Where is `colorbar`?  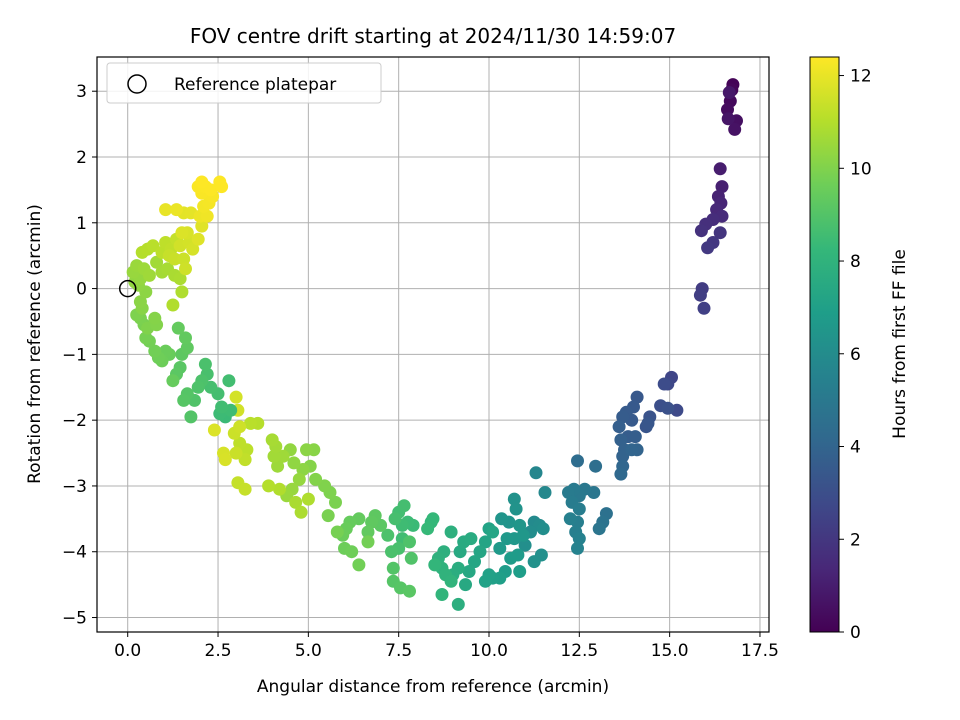 colorbar is located at coordinates (824, 344).